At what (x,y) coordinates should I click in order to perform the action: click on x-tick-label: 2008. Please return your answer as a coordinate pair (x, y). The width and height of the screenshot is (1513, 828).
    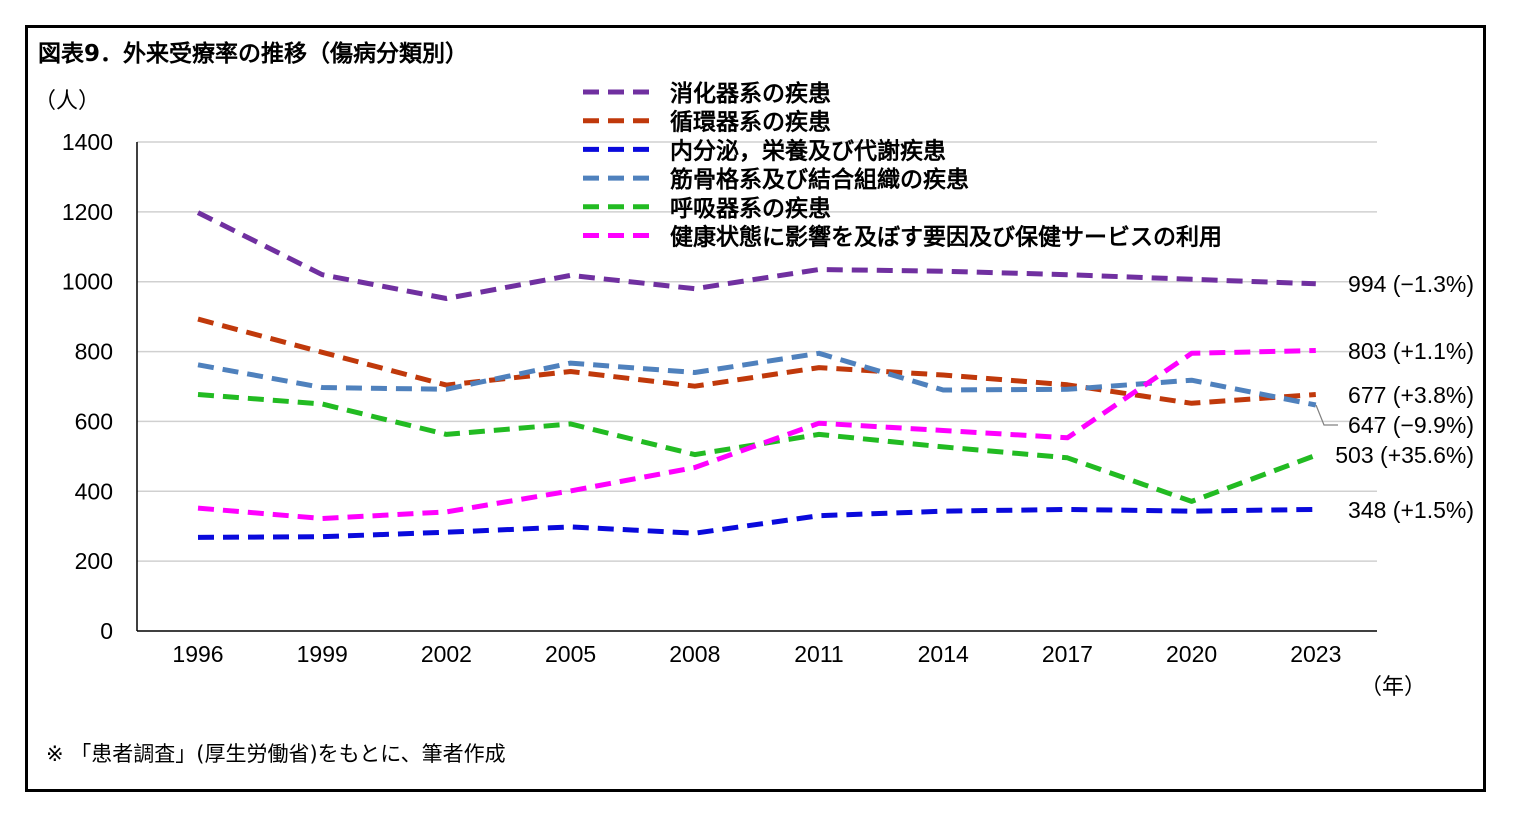
    Looking at the image, I should click on (694, 654).